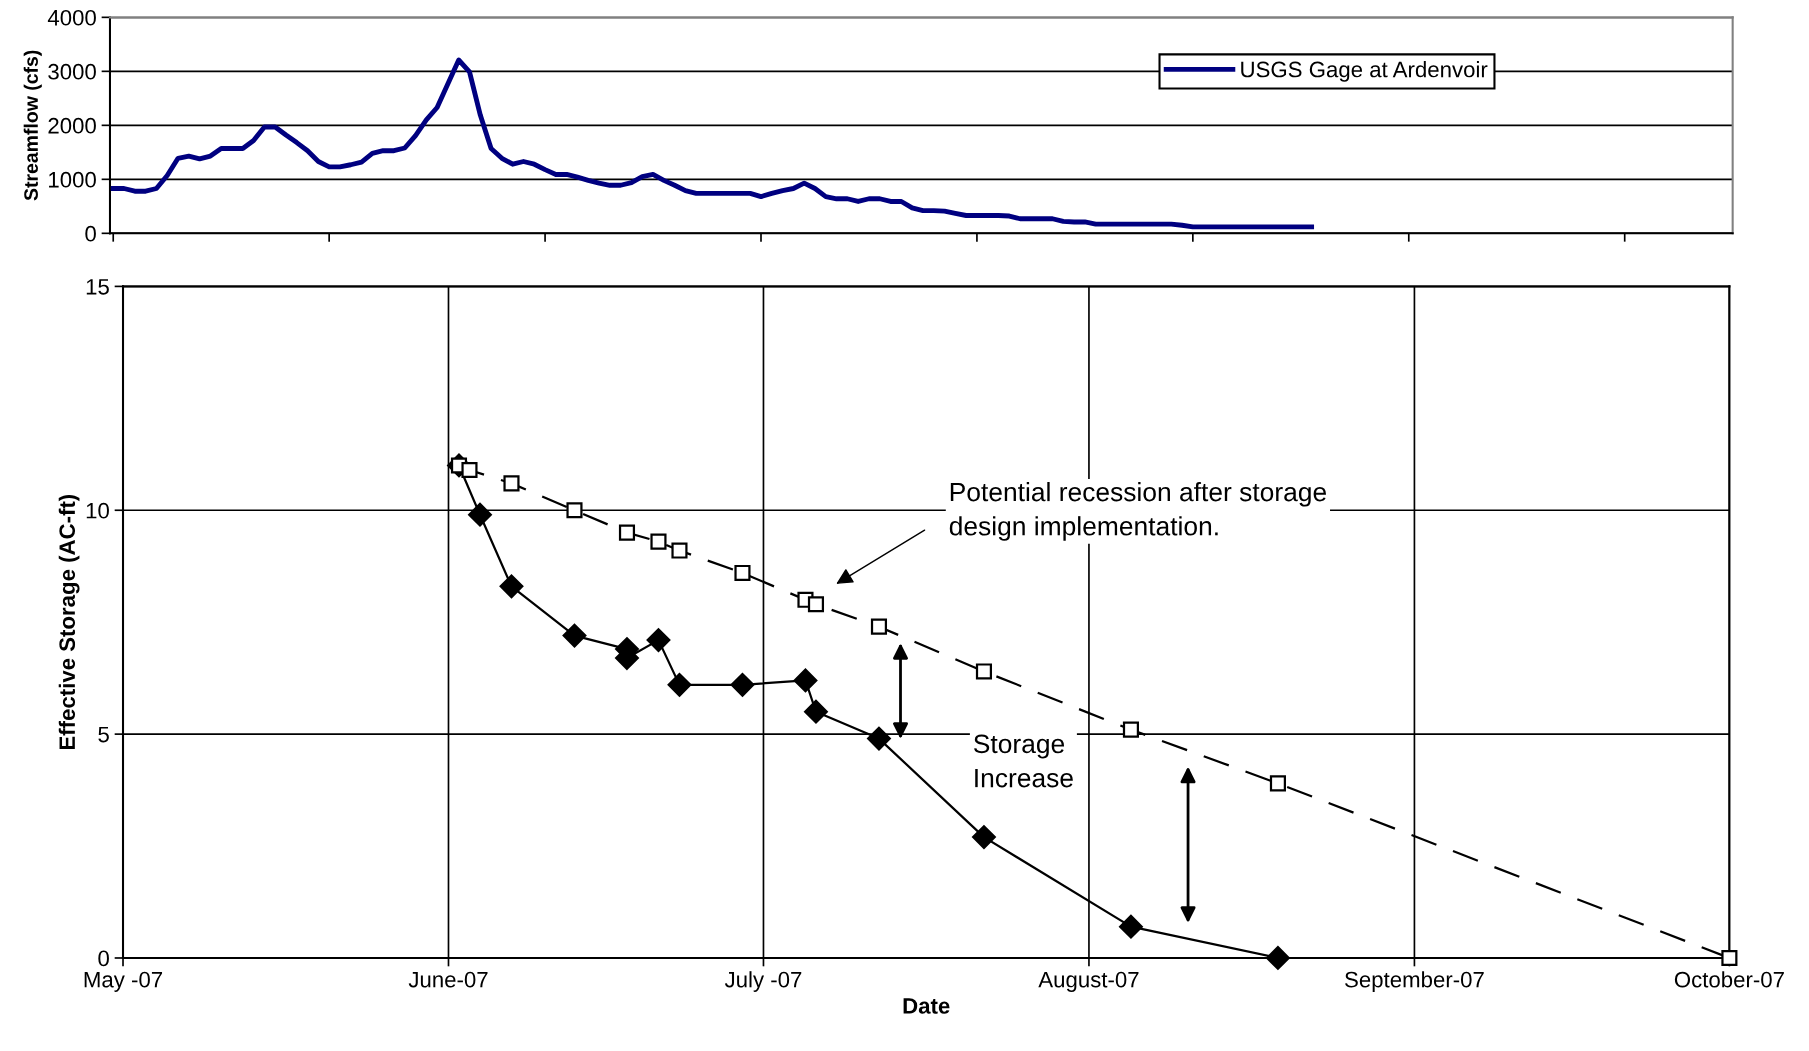 The height and width of the screenshot is (1051, 1809). What do you see at coordinates (1023, 761) in the screenshot?
I see `annotation: Storage Increase` at bounding box center [1023, 761].